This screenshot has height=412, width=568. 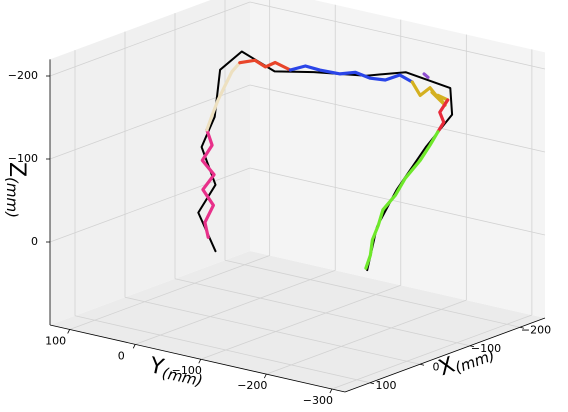 I want to click on x-tick-label: −100, so click(x=486, y=348).